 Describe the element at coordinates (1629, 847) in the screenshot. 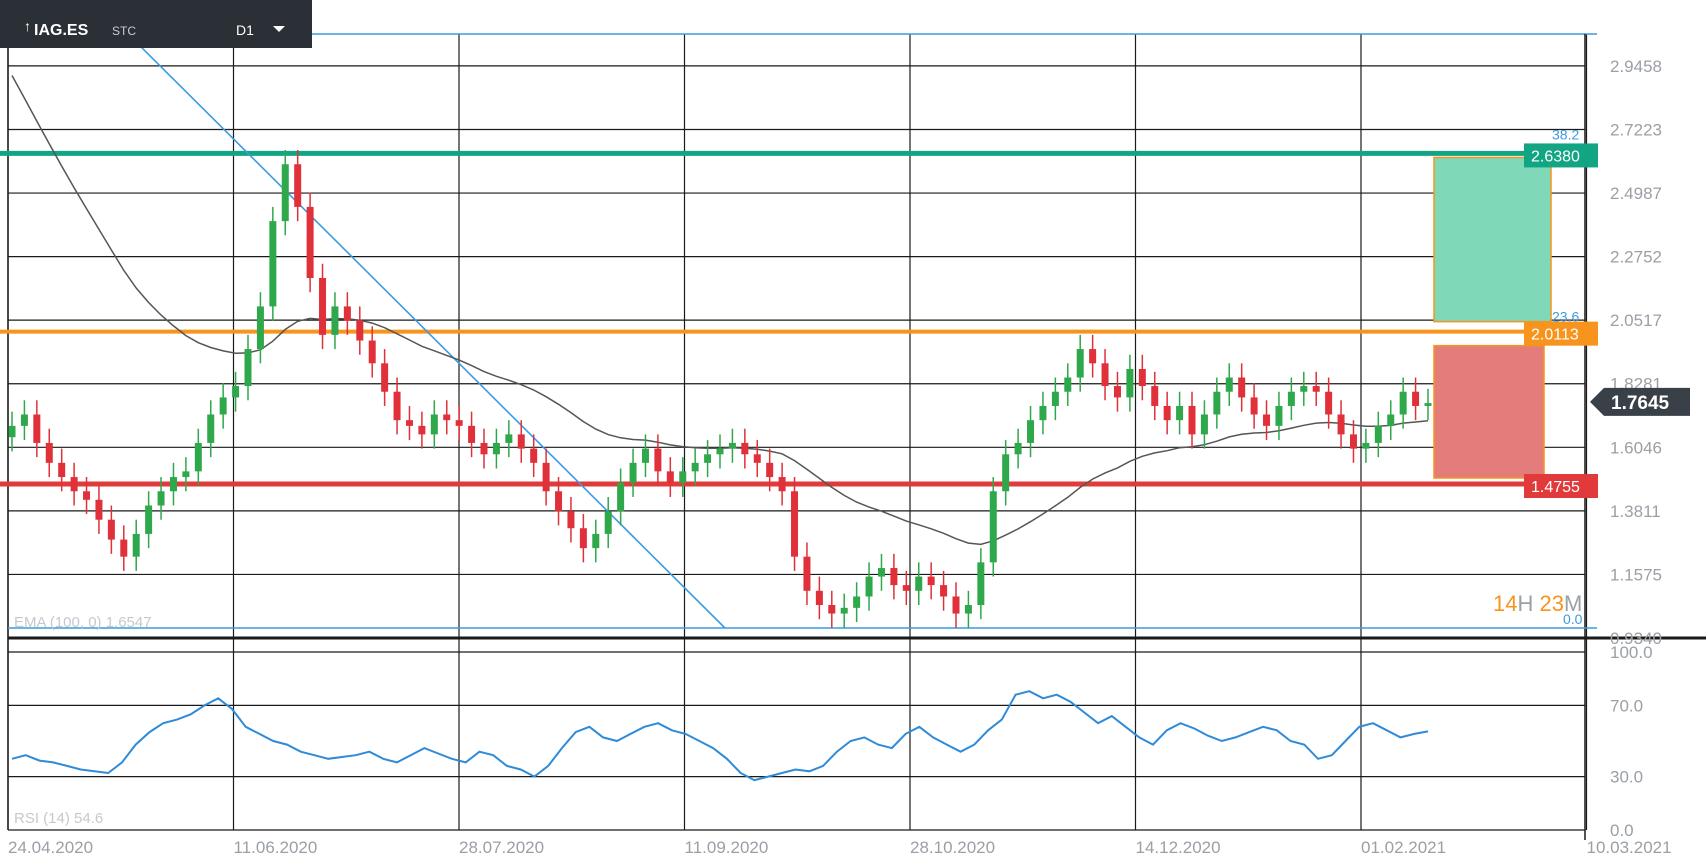

I see `x-tick-label: 10.03.2021` at that location.